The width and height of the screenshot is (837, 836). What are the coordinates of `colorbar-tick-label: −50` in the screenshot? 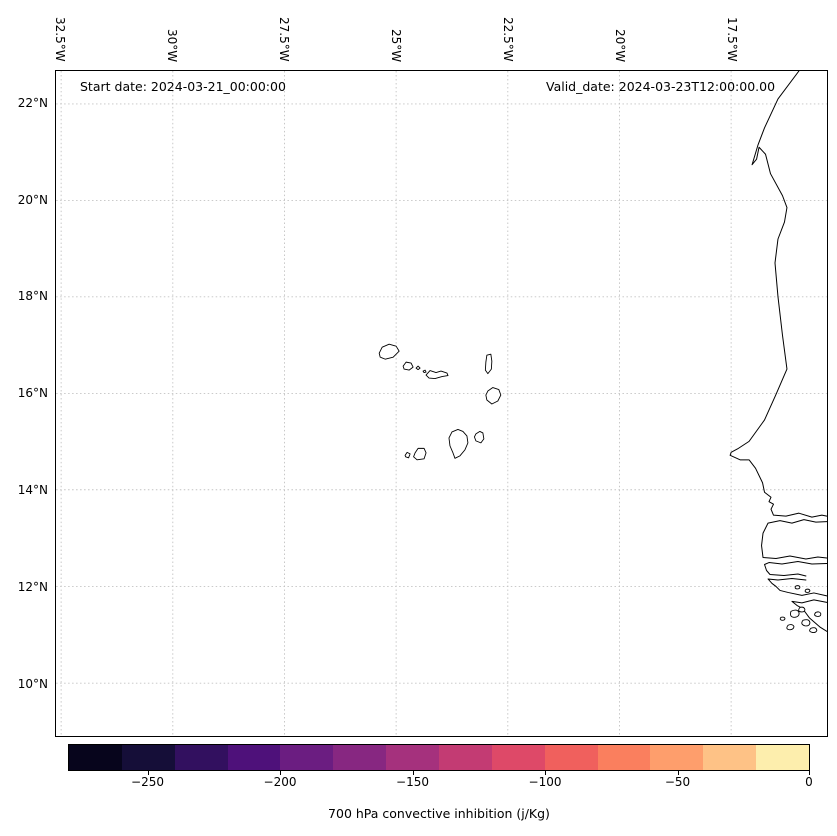 It's located at (677, 782).